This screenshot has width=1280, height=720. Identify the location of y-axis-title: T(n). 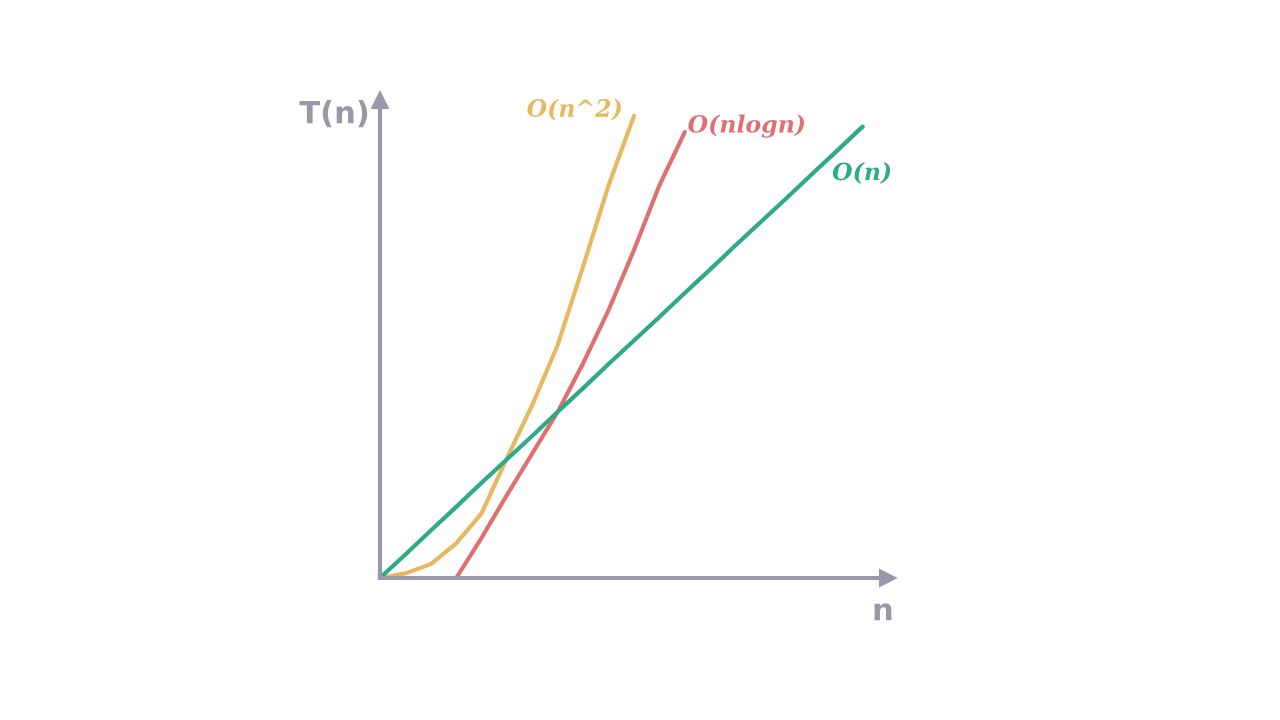
(333, 114).